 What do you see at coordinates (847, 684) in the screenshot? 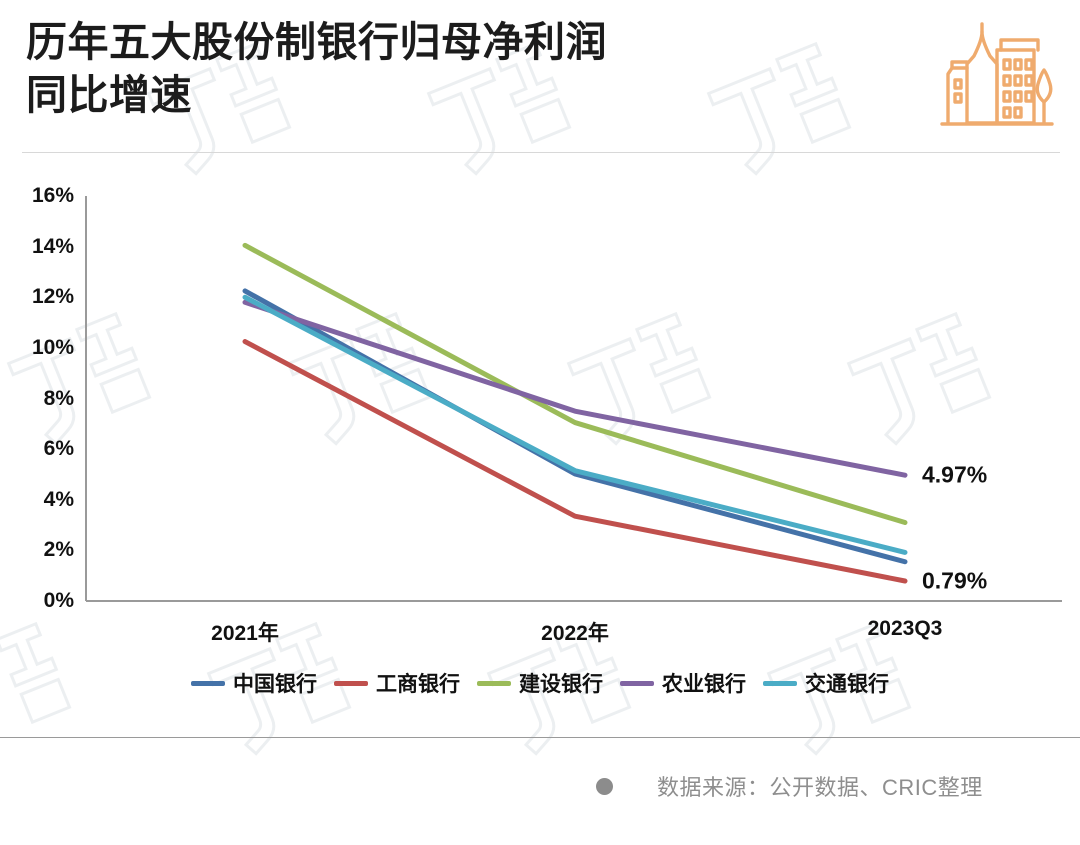
I see `legend-label: 交通银行` at bounding box center [847, 684].